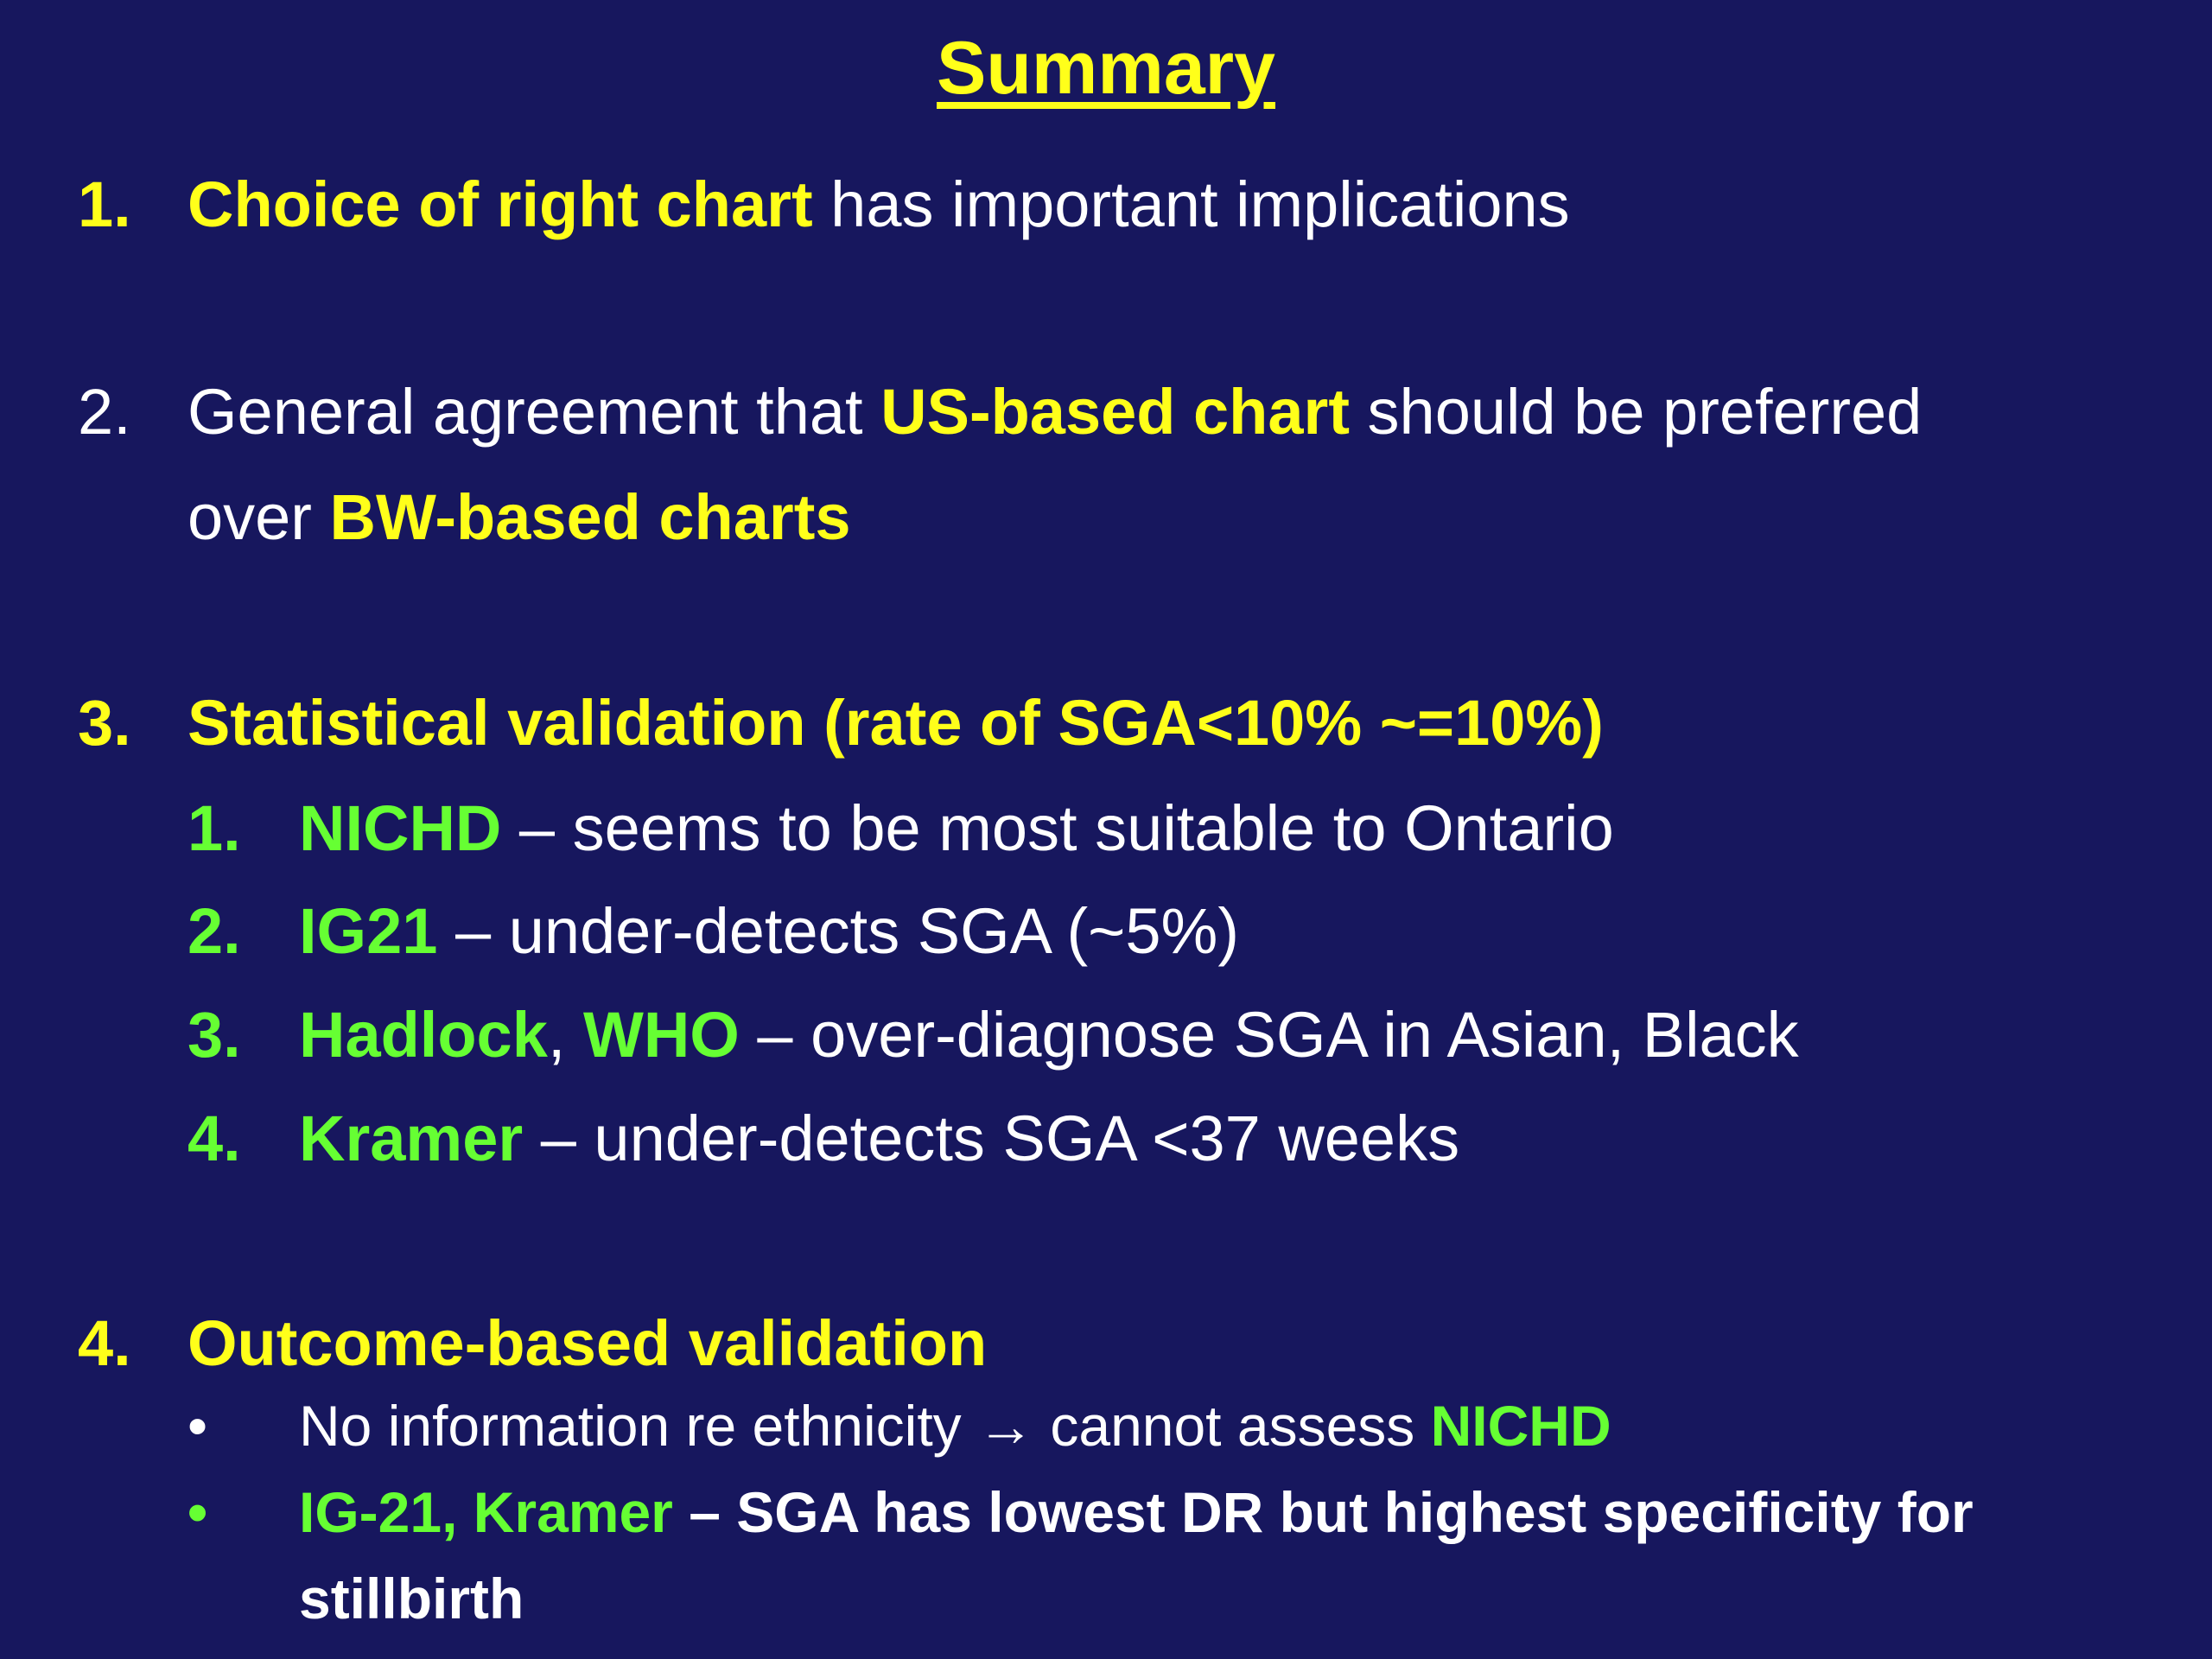 Image resolution: width=2212 pixels, height=1659 pixels. Describe the element at coordinates (368, 931) in the screenshot. I see `chart-name: IG21` at that location.